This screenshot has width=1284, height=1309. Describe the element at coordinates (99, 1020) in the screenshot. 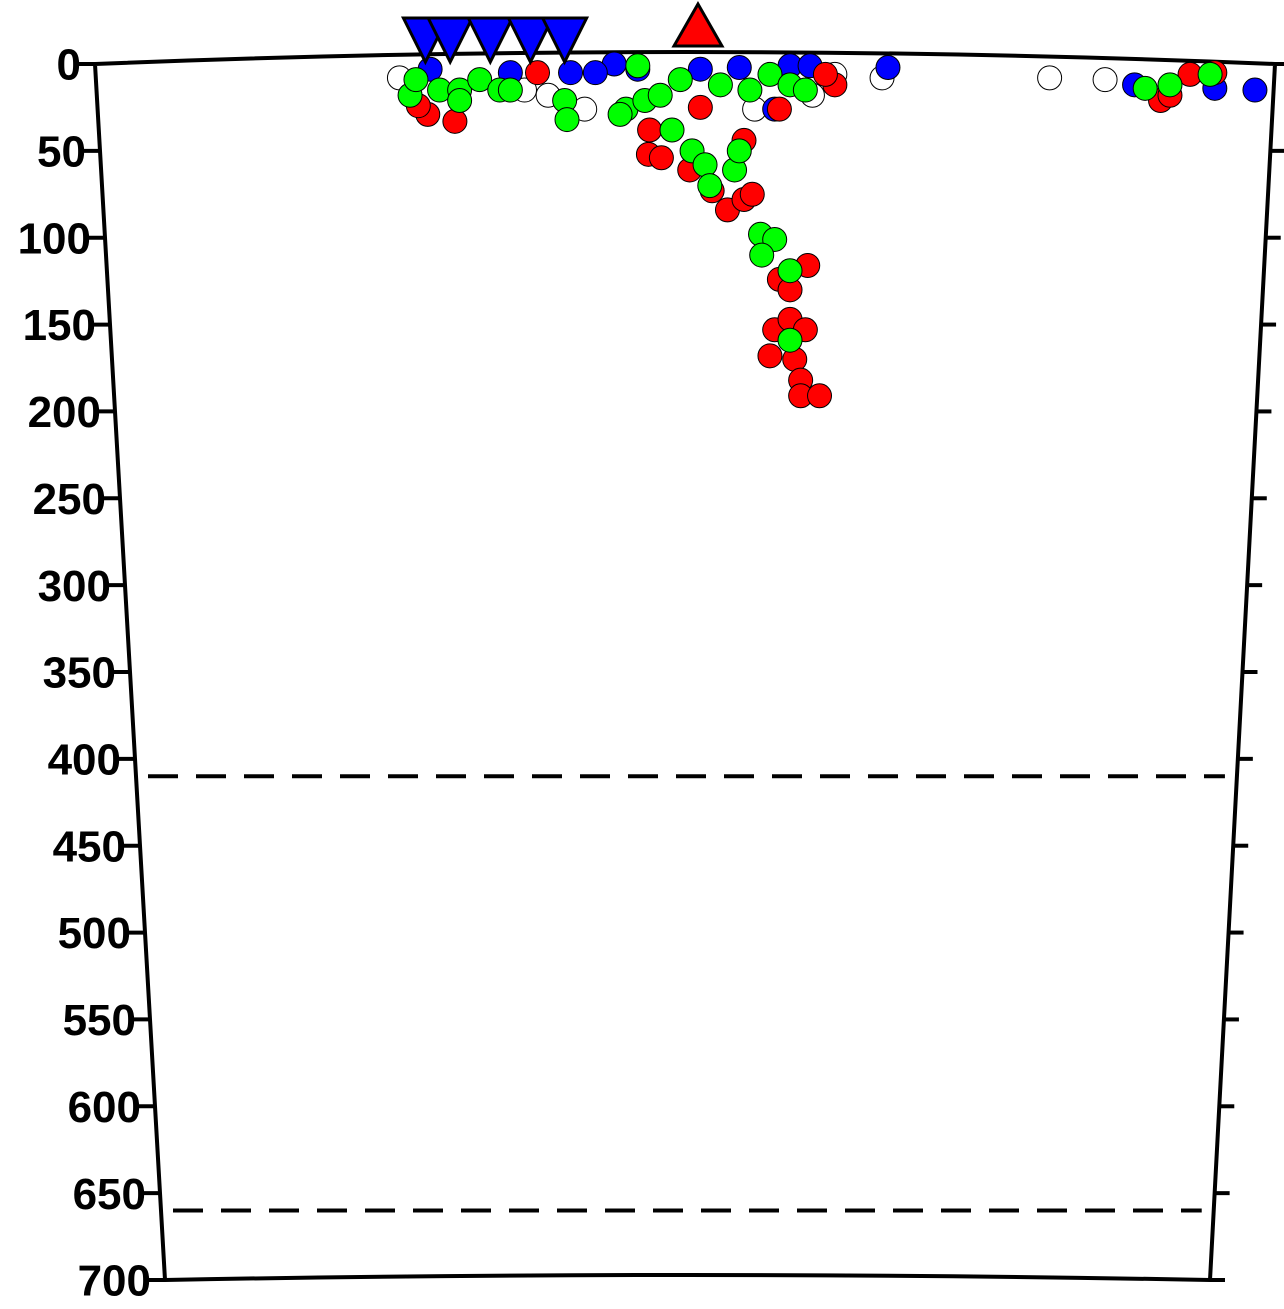

I see `y-tick-label: 550` at that location.